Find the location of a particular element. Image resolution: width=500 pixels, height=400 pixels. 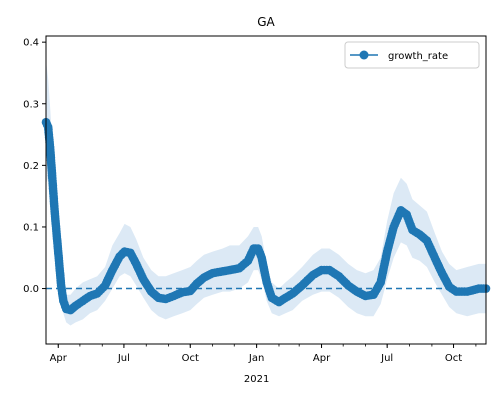

chart-title: GA is located at coordinates (266, 22).